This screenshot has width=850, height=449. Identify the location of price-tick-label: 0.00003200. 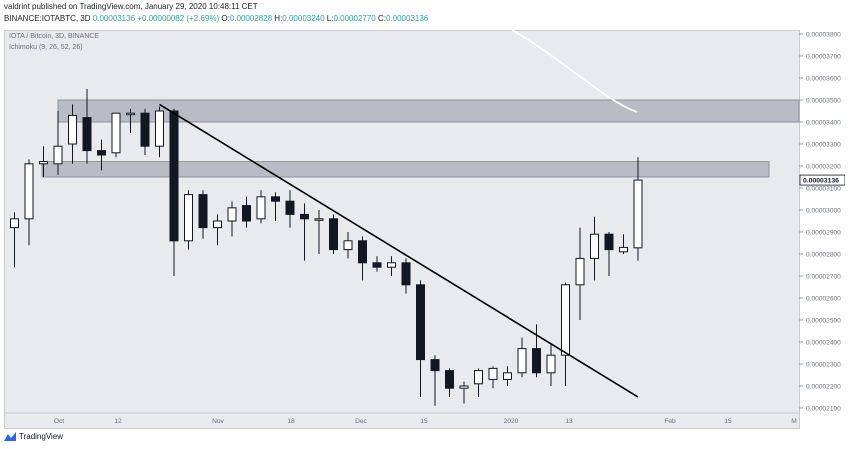
(823, 167).